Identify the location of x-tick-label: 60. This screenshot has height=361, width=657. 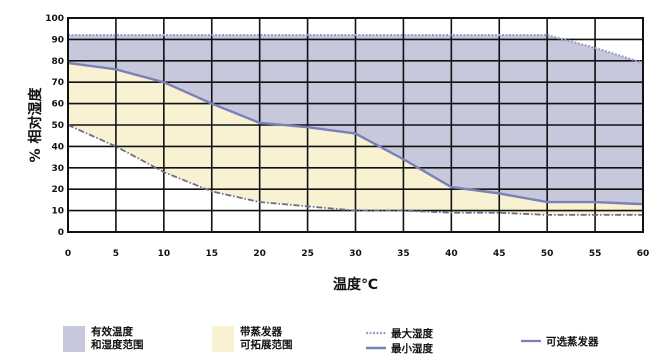
(643, 254).